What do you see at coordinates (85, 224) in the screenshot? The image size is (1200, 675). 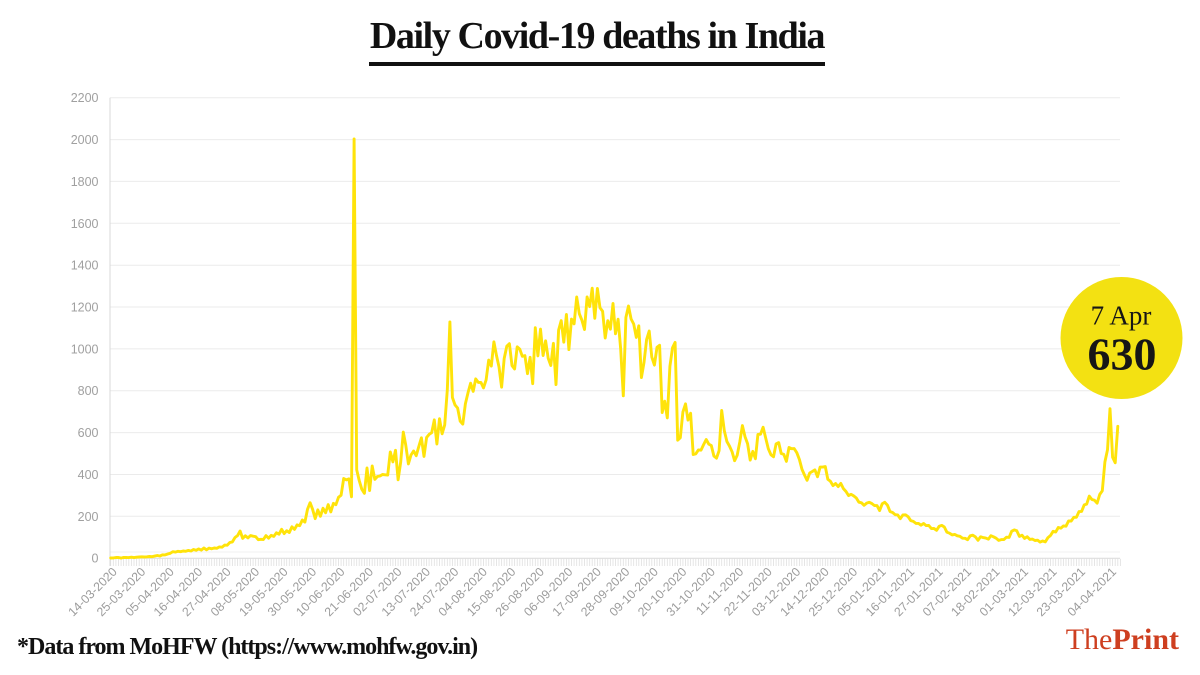 I see `svg-text: 1600` at bounding box center [85, 224].